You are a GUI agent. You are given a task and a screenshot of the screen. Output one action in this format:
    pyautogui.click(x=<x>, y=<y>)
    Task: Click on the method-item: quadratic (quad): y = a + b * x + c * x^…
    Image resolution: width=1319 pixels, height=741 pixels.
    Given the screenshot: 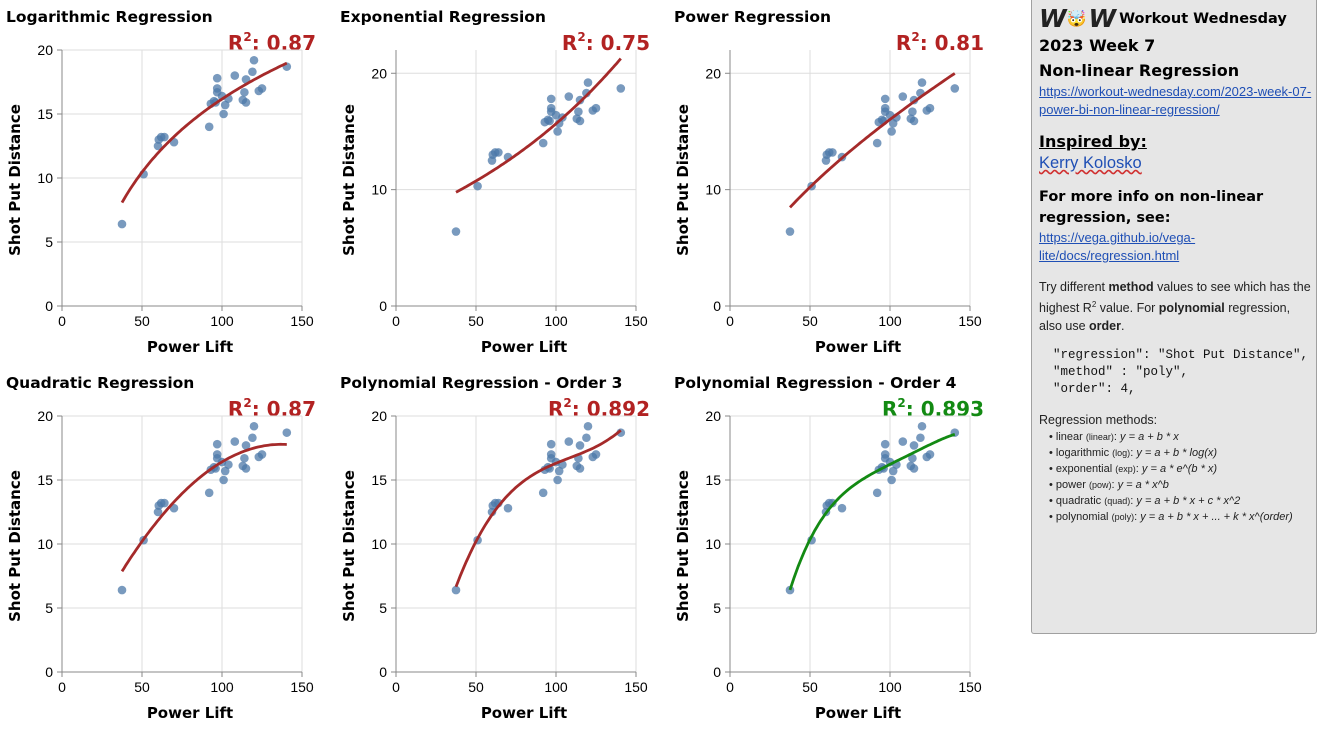 What is the action you would take?
    pyautogui.click(x=1180, y=501)
    